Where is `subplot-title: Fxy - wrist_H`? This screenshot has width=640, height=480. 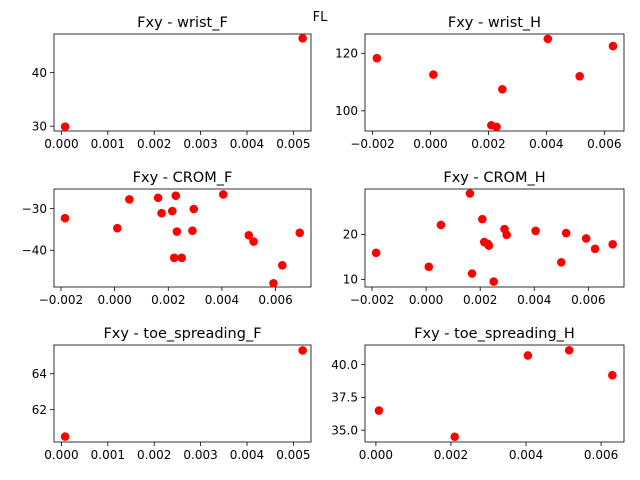 subplot-title: Fxy - wrist_H is located at coordinates (494, 23).